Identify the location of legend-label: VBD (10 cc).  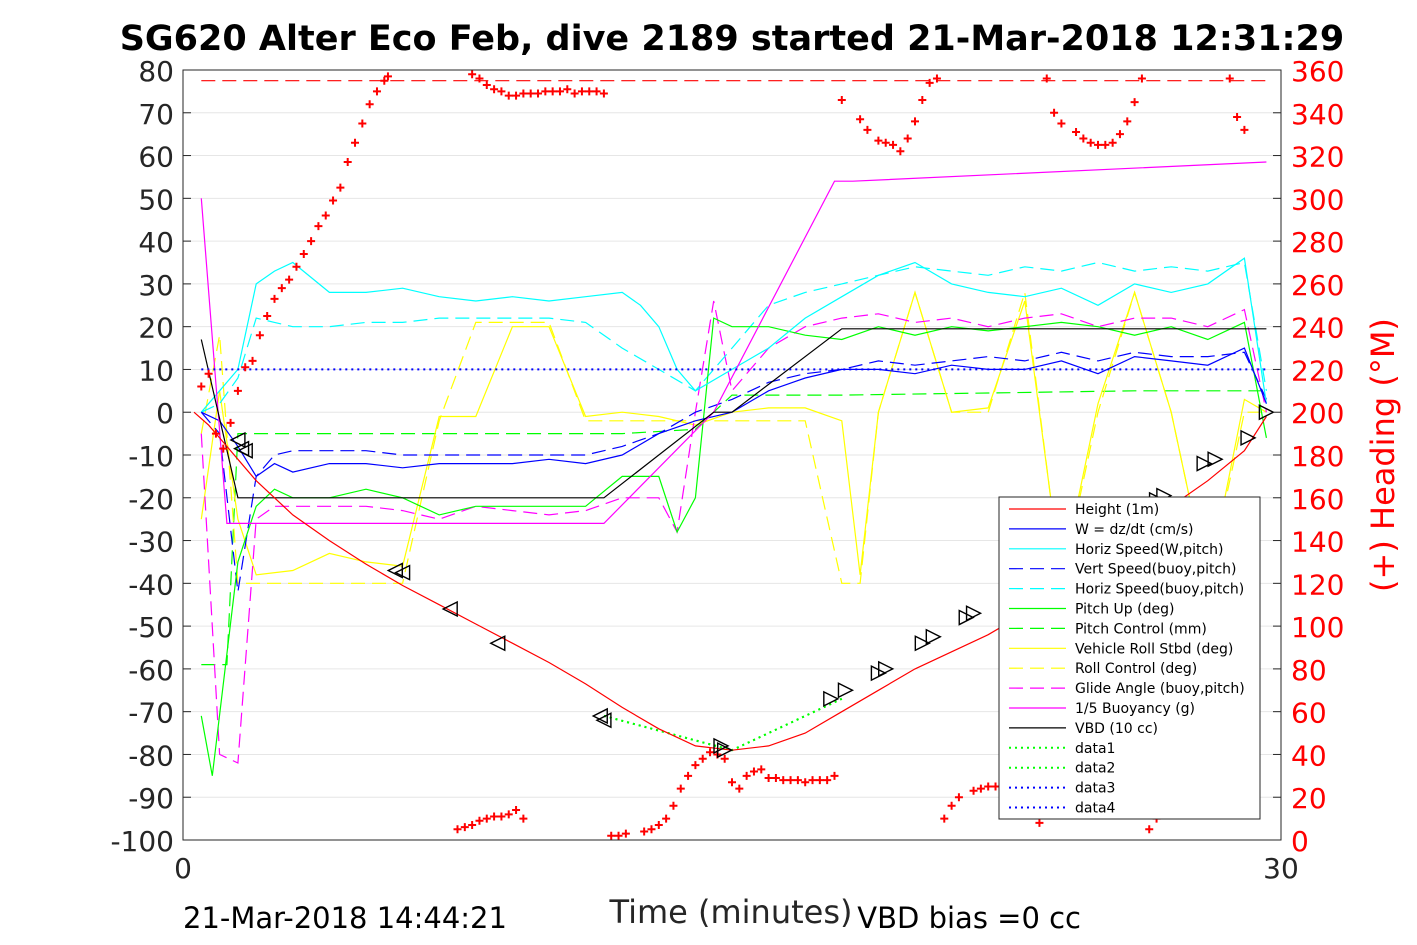
(1116, 729).